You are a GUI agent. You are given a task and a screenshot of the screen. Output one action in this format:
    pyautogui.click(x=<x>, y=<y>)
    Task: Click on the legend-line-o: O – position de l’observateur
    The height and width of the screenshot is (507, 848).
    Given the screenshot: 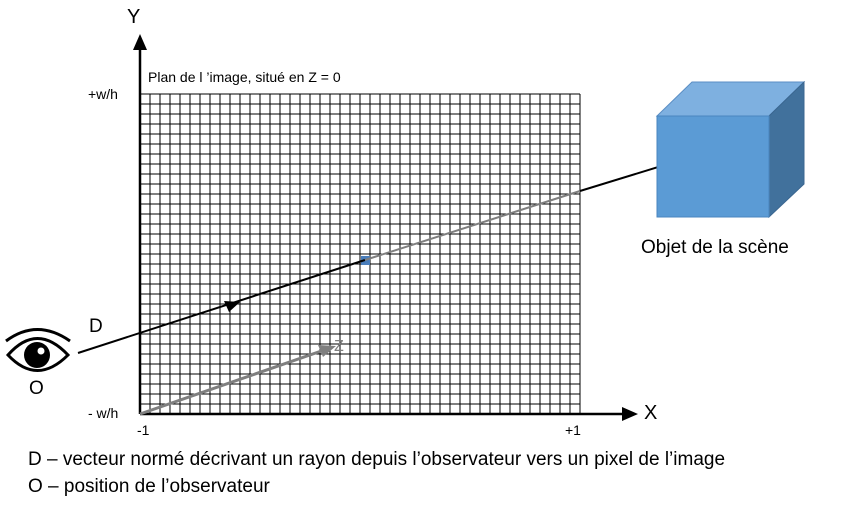 What is the action you would take?
    pyautogui.click(x=149, y=486)
    